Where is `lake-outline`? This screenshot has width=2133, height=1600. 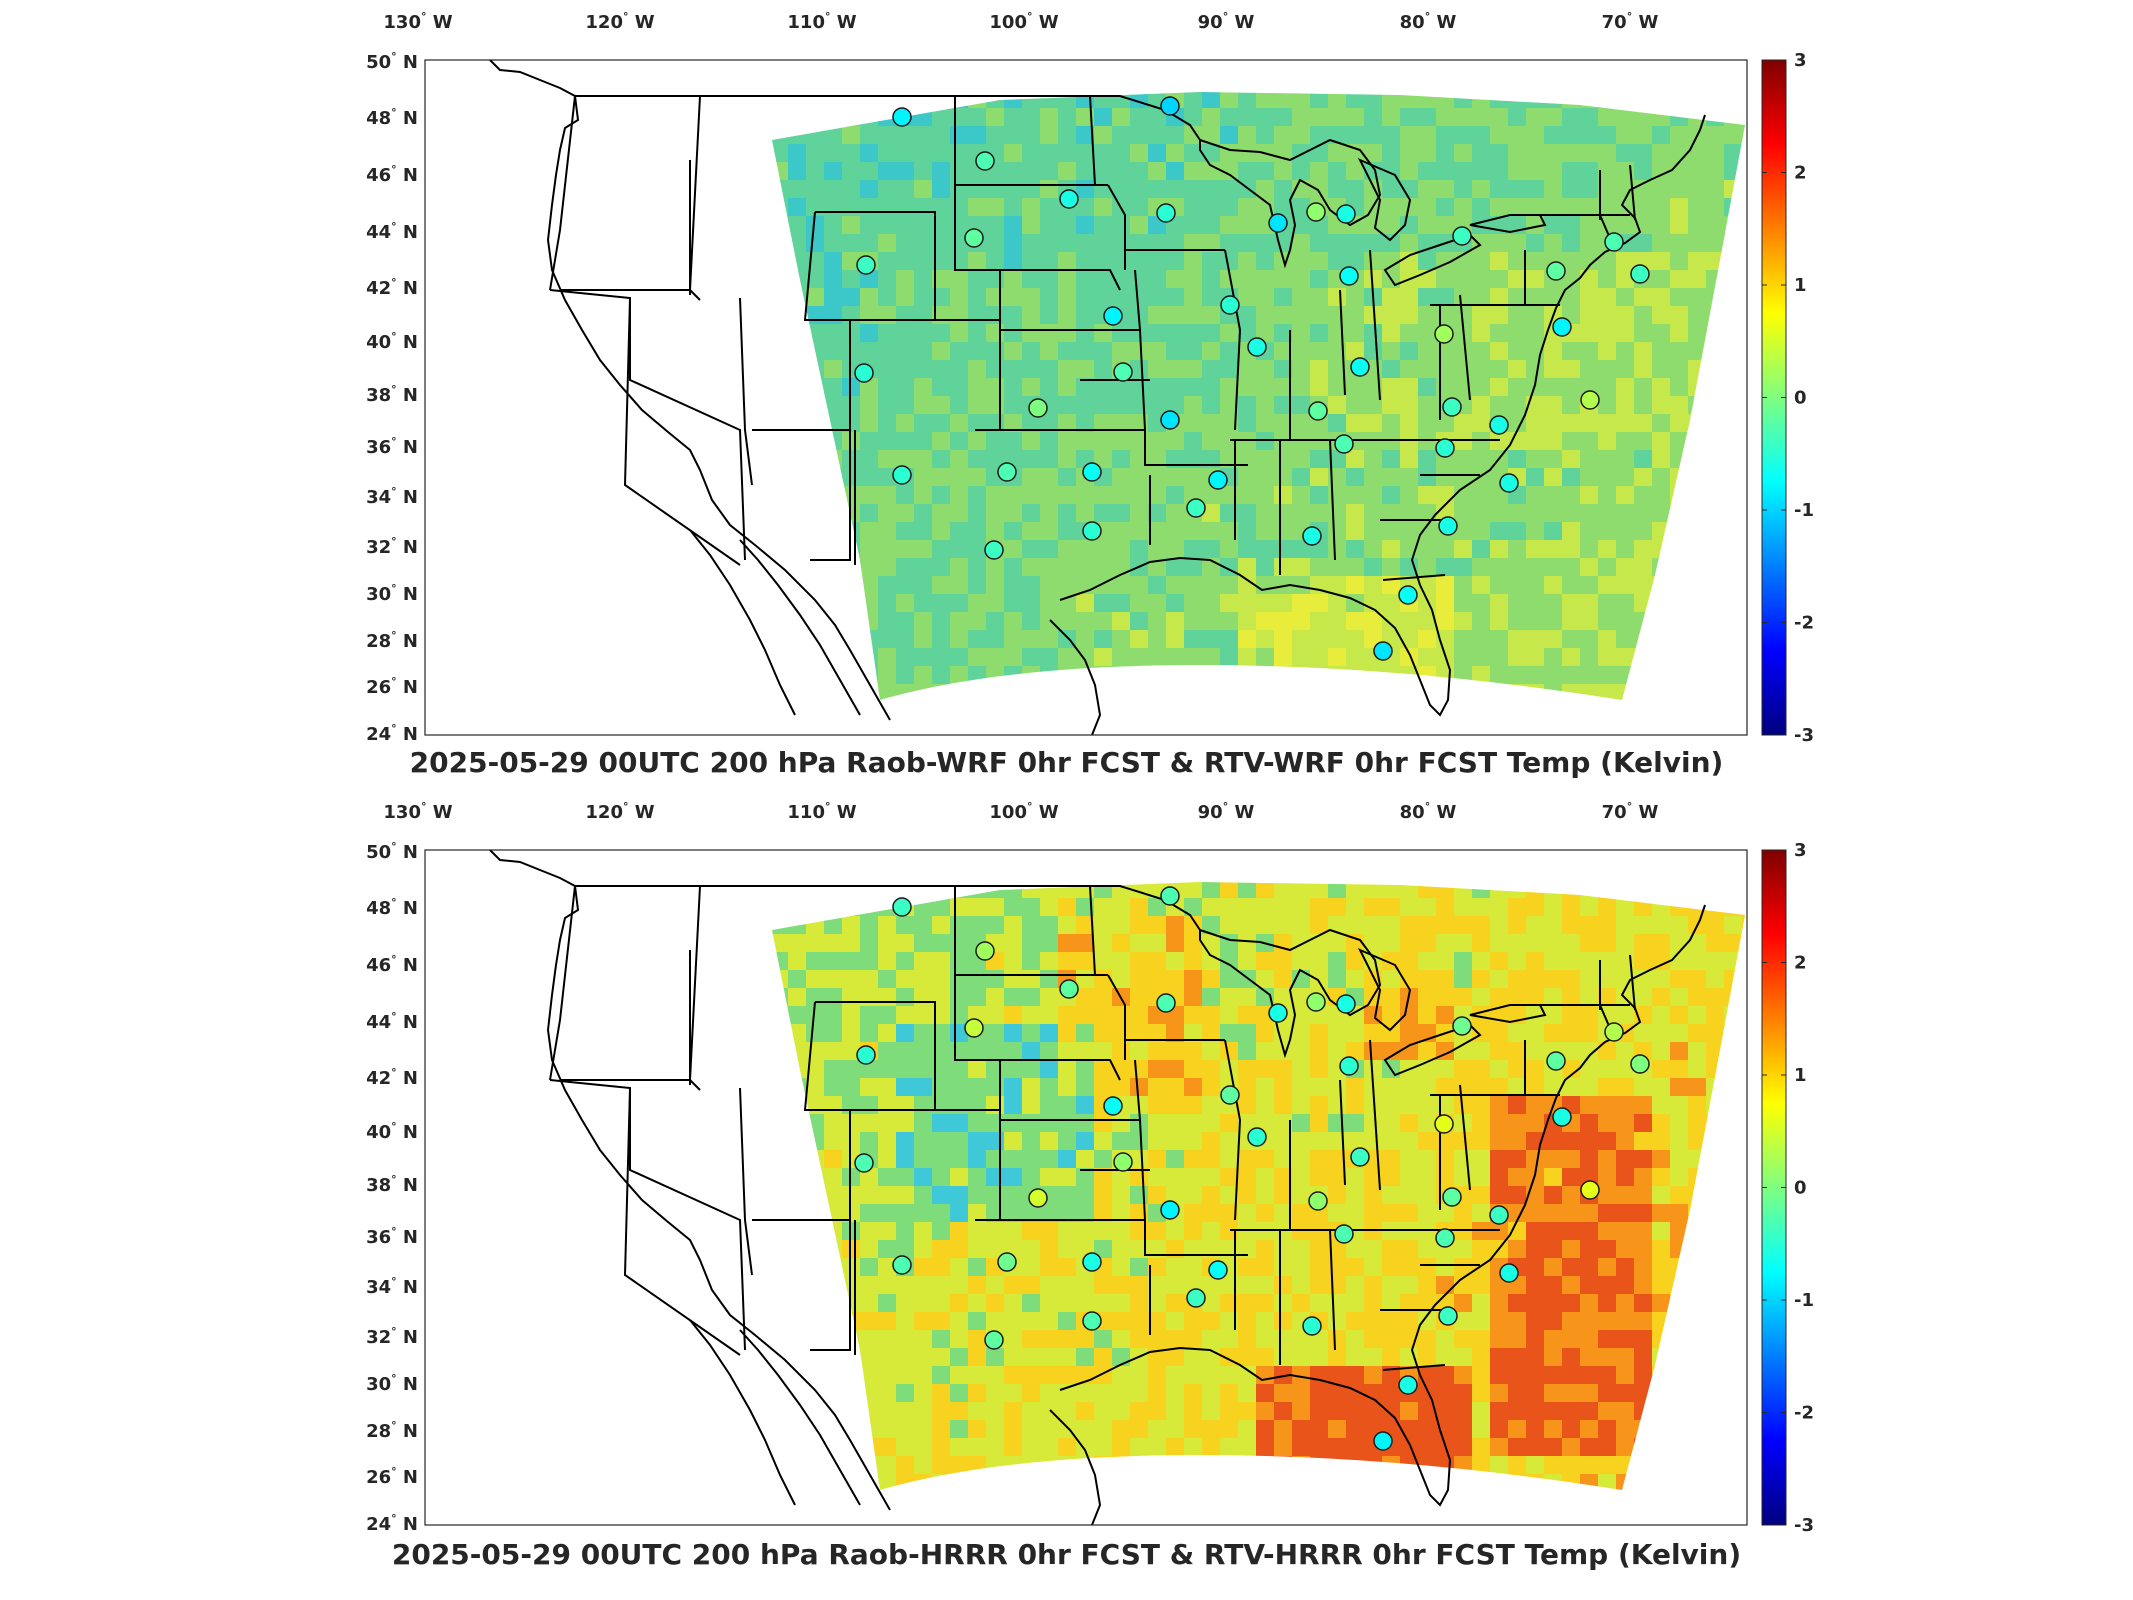 lake-outline is located at coordinates (1432, 260).